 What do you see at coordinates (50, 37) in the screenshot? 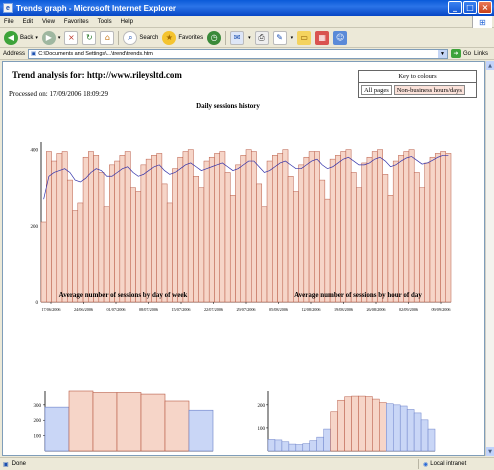
I see `forward-button: ▶ ▾` at bounding box center [50, 37].